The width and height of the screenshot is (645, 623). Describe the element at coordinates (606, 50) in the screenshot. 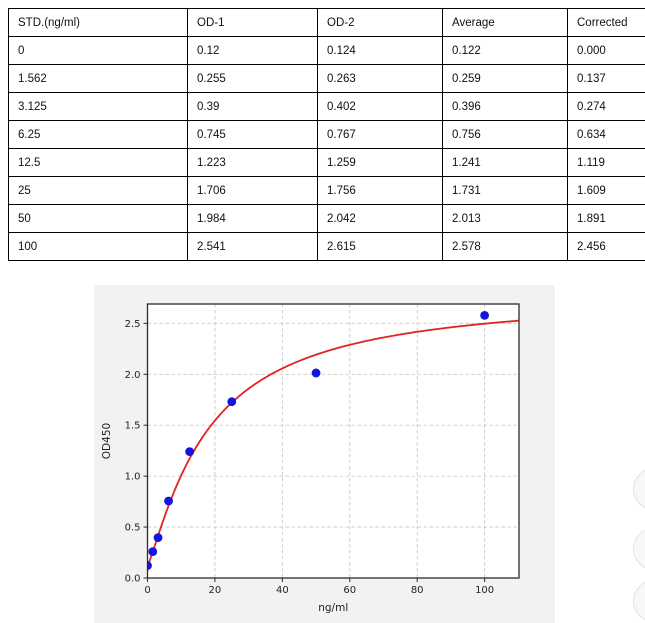

I see `table-cell: 0.000` at that location.